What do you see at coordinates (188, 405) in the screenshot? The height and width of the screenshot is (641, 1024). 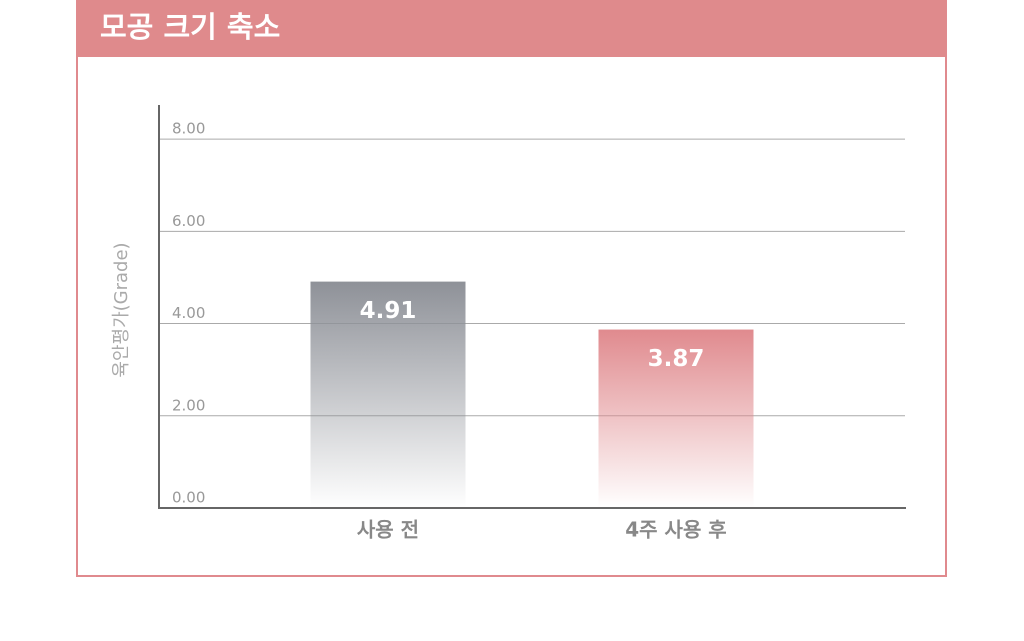 I see `y-tick-label: 2.00` at bounding box center [188, 405].